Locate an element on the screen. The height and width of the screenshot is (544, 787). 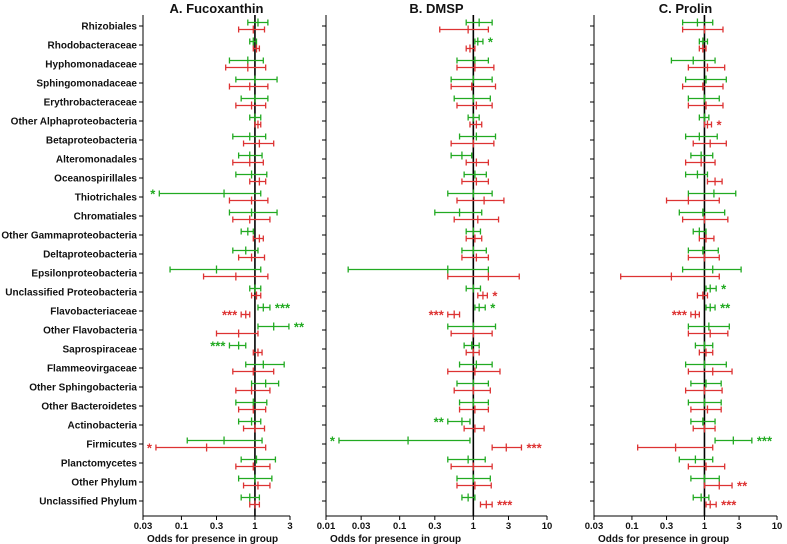
category-label: Other Flavobacteria is located at coordinates (90, 331).